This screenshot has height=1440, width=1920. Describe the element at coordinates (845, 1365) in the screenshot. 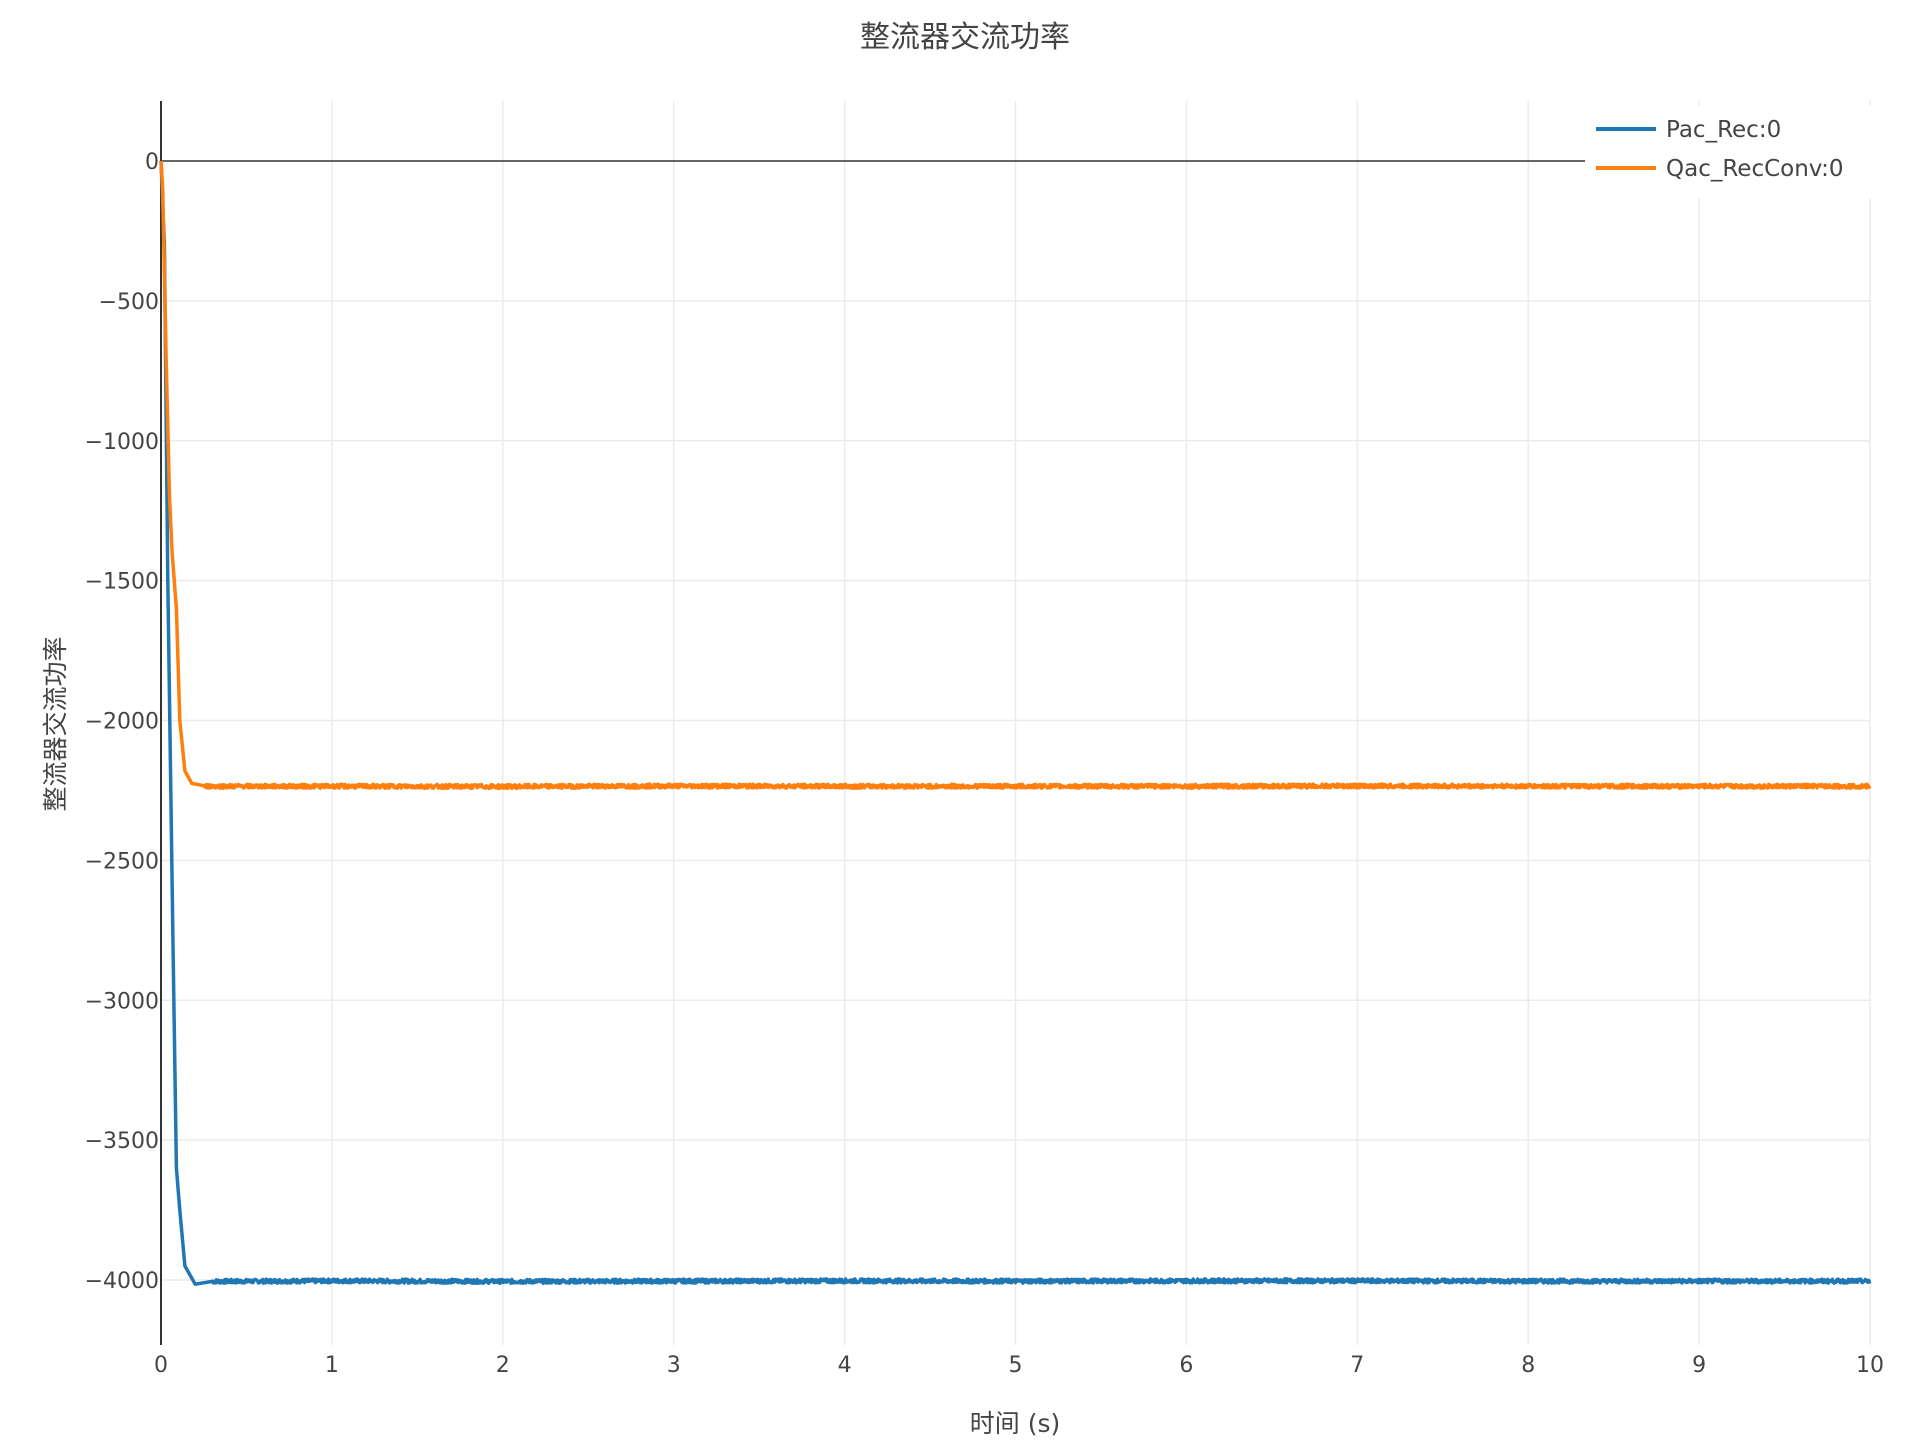

I see `x-tick-label: 4` at that location.